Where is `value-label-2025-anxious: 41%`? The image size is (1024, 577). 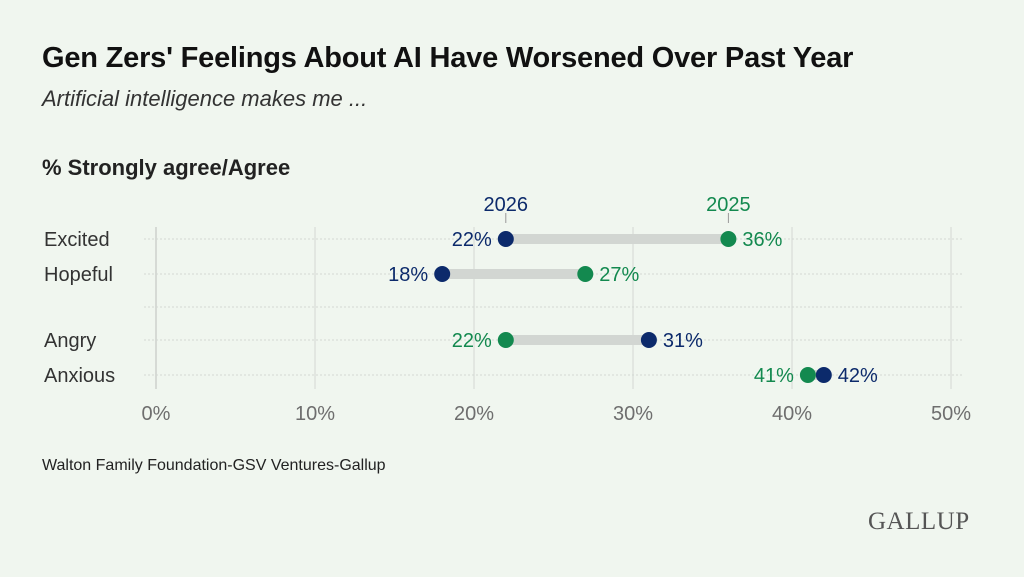 value-label-2025-anxious: 41% is located at coordinates (774, 376).